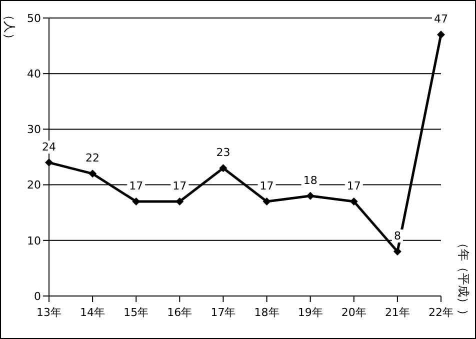  Describe the element at coordinates (441, 312) in the screenshot. I see `x-tick-label: 22年` at that location.